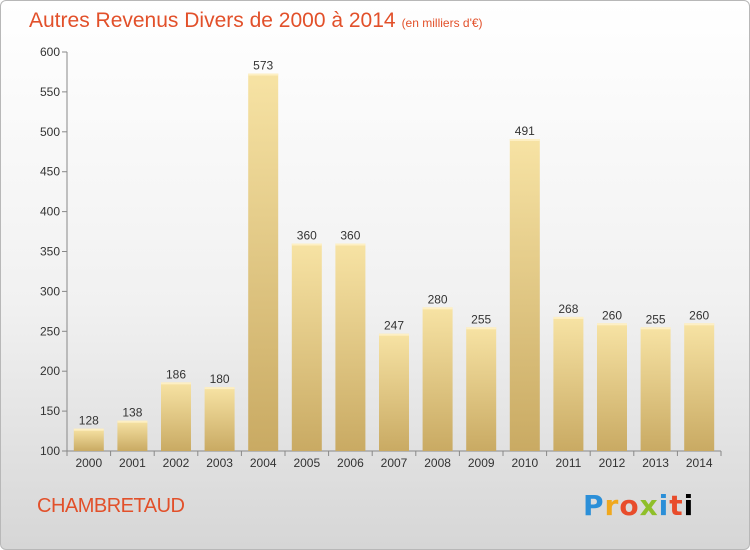 This screenshot has height=550, width=750. Describe the element at coordinates (50, 252) in the screenshot. I see `y-tick-label: 350` at that location.